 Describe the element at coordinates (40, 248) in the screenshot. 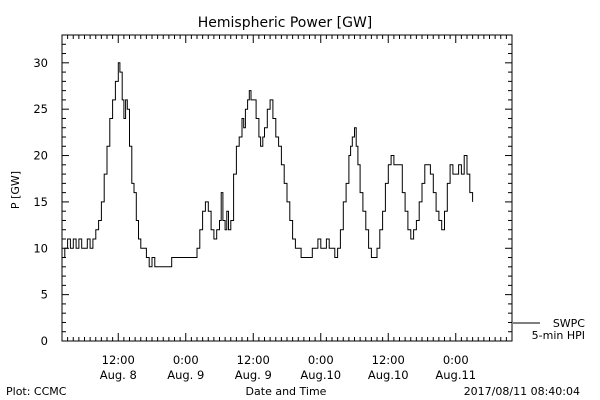

I see `y-tick-label: 10` at that location.